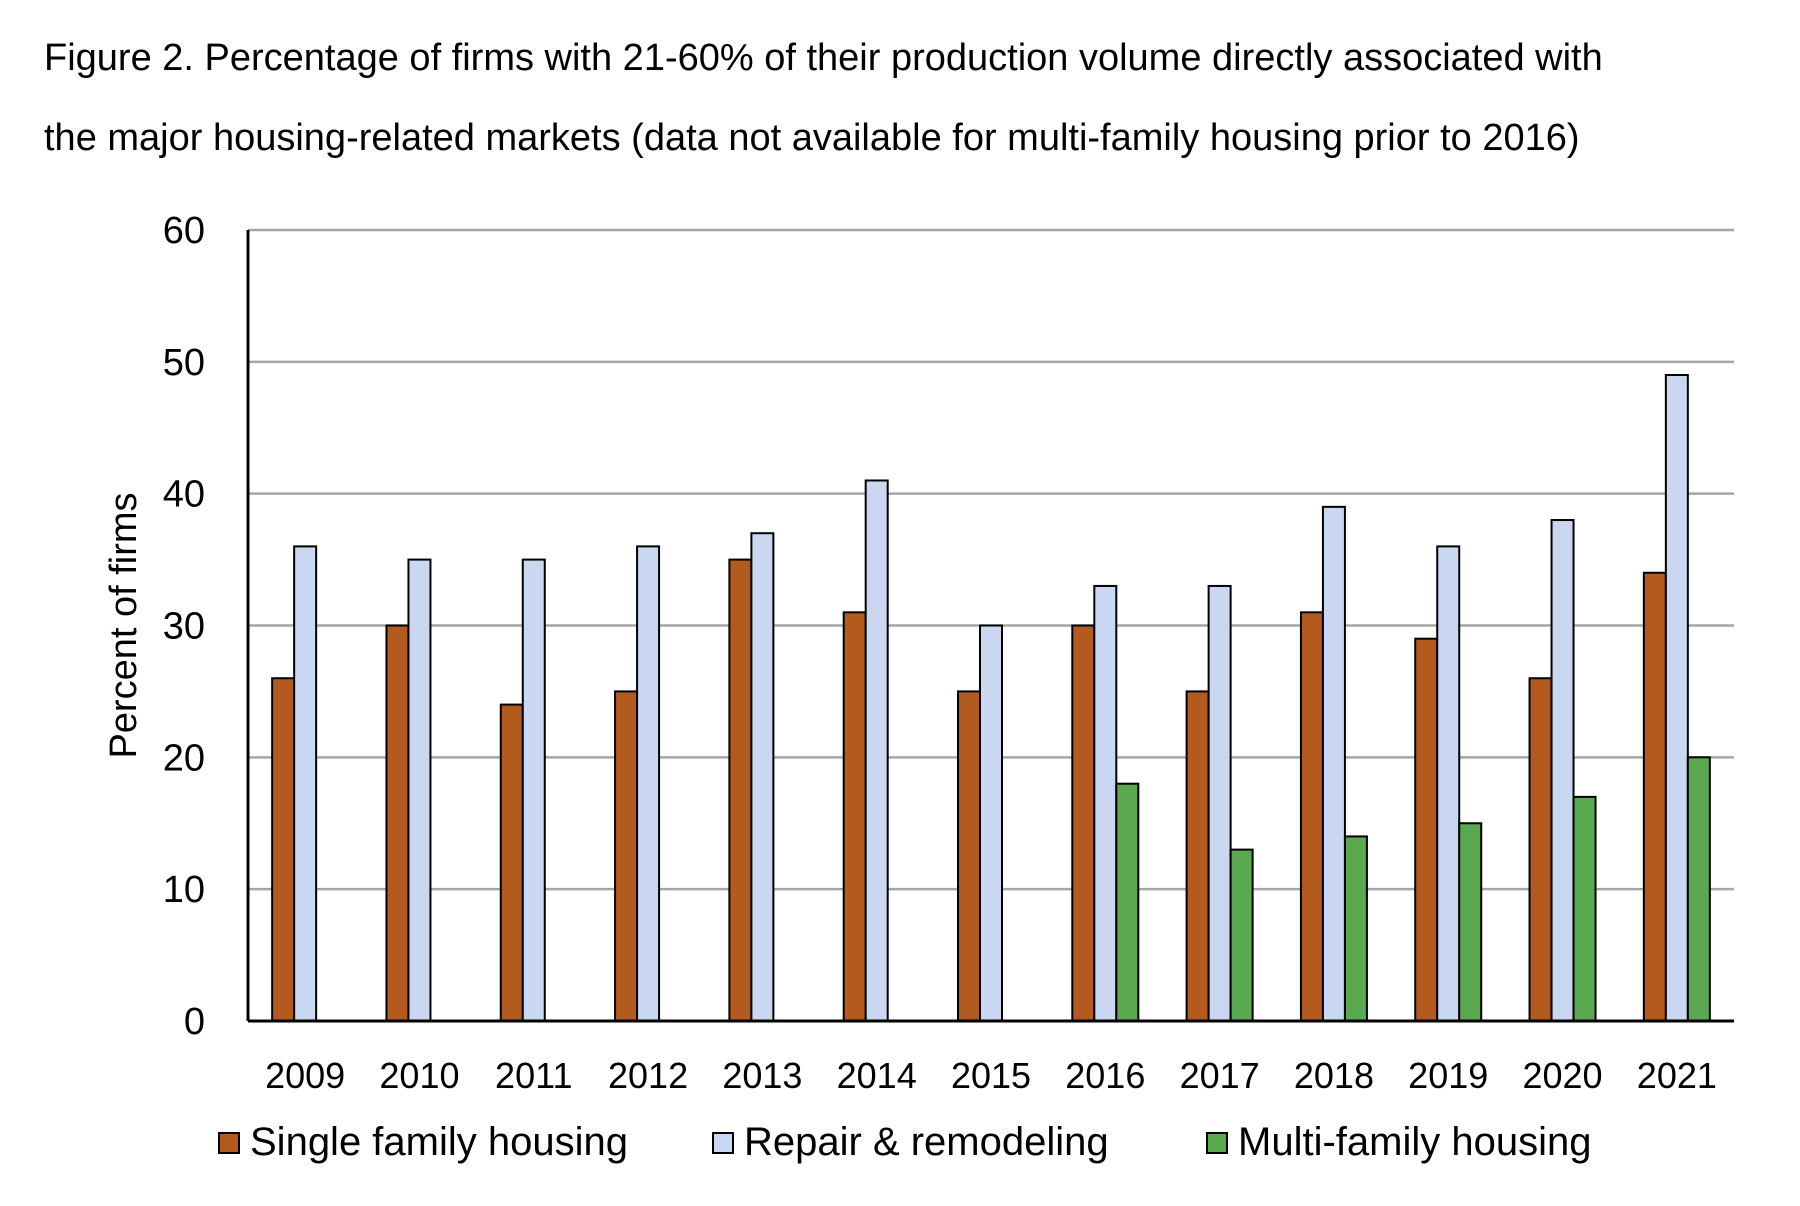 The height and width of the screenshot is (1206, 1800). Describe the element at coordinates (1448, 1075) in the screenshot. I see `x-tick-label: 2019` at that location.